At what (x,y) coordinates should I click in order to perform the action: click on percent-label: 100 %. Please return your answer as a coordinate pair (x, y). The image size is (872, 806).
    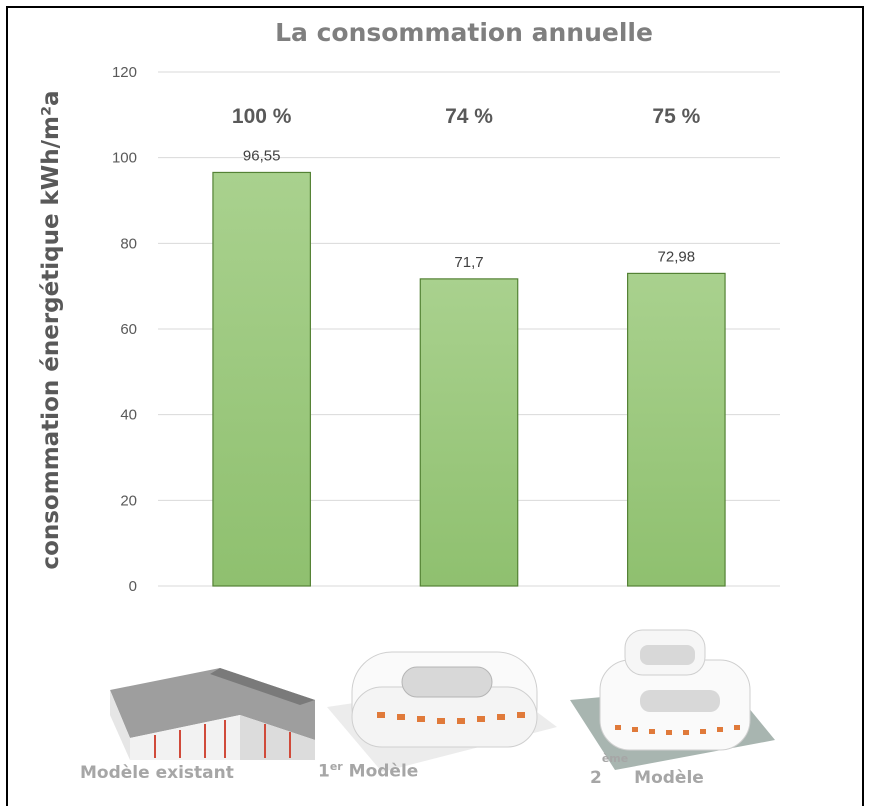
    Looking at the image, I should click on (262, 116).